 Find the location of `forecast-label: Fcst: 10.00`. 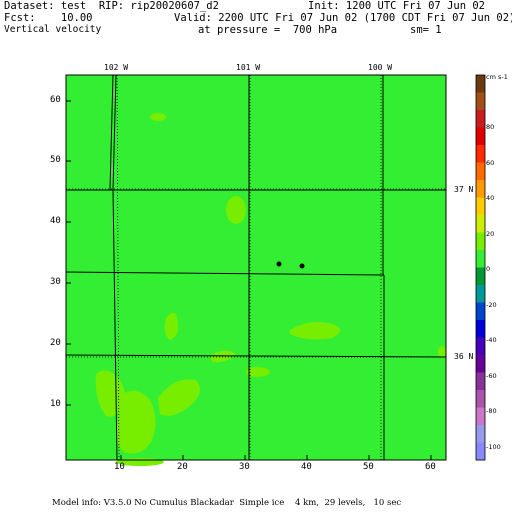

forecast-label: Fcst: 10.00 is located at coordinates (48, 18).